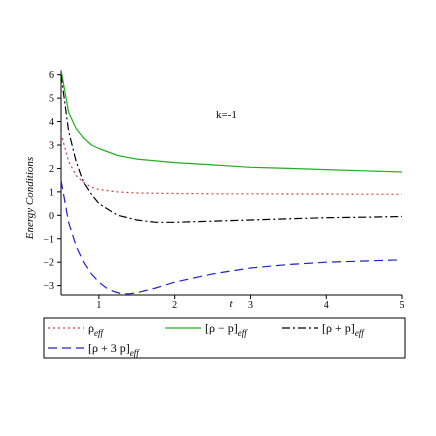 Image resolution: width=436 pixels, height=436 pixels. Describe the element at coordinates (250, 305) in the screenshot. I see `x-tick-label: 3` at that location.